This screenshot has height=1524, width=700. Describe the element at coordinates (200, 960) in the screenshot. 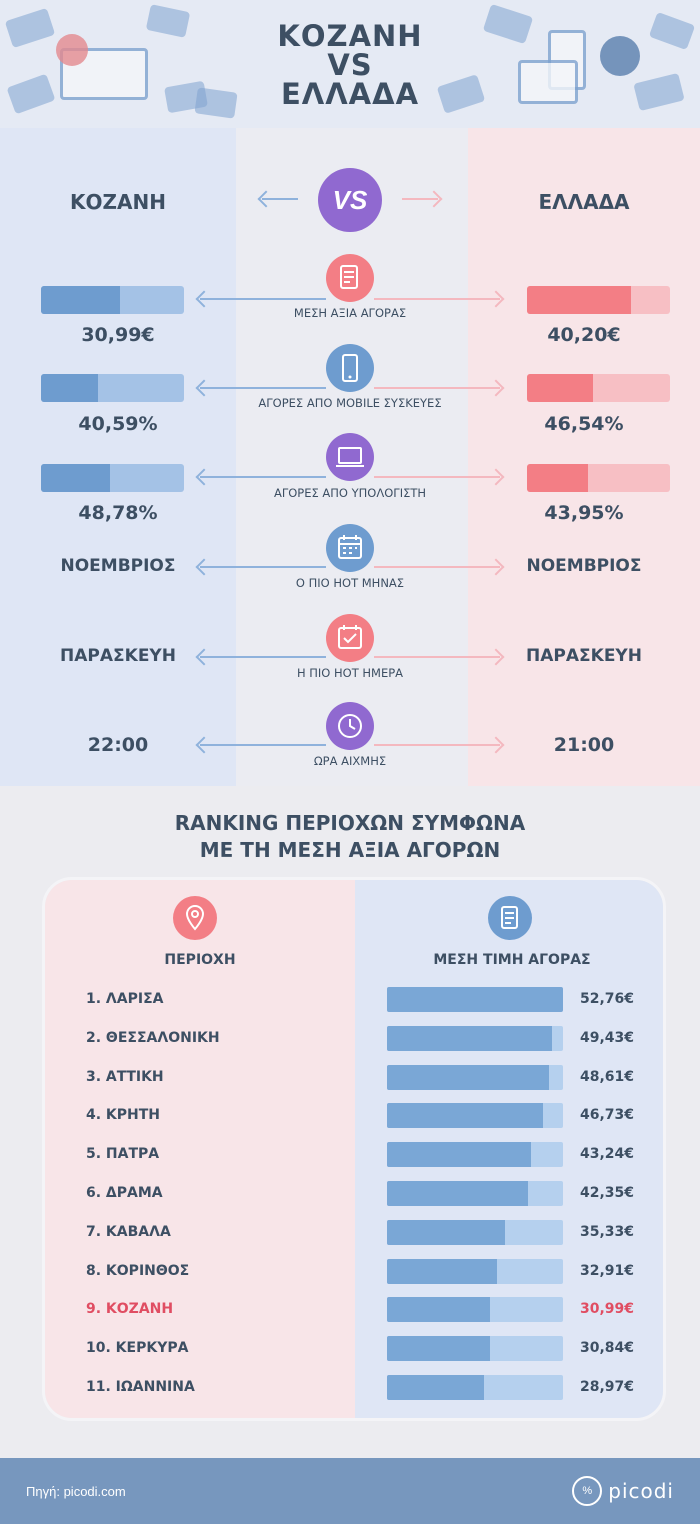

I see `column-header-region: ΠΕΡΙΟΧΗ` at that location.